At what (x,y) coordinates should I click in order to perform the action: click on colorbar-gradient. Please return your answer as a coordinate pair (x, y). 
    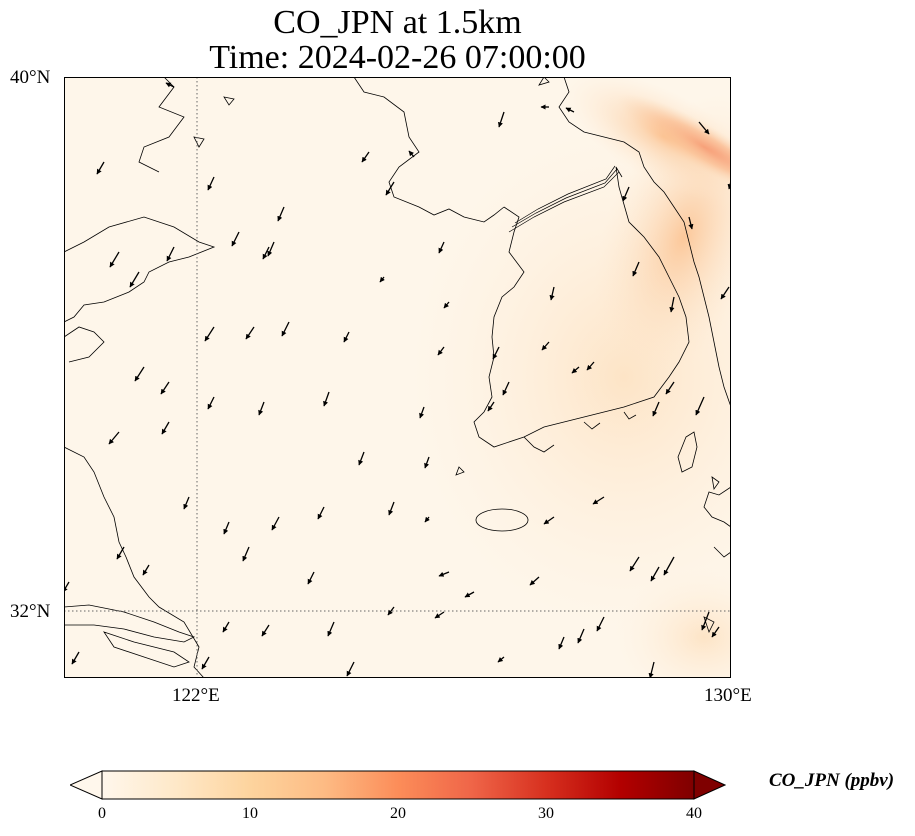
    Looking at the image, I should click on (398, 785).